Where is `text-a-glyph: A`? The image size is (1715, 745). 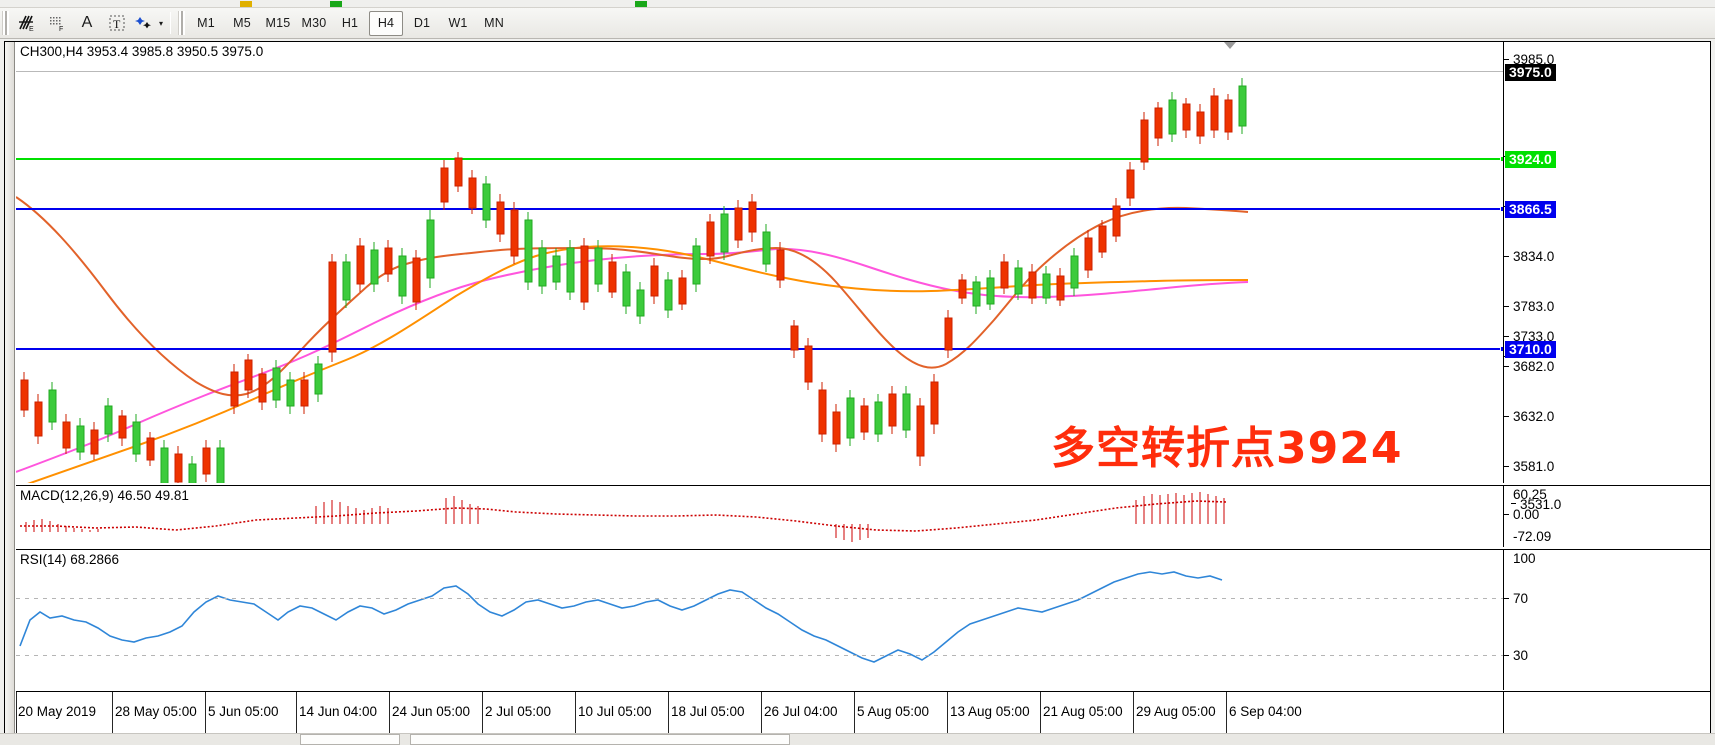 text-a-glyph: A is located at coordinates (87, 22).